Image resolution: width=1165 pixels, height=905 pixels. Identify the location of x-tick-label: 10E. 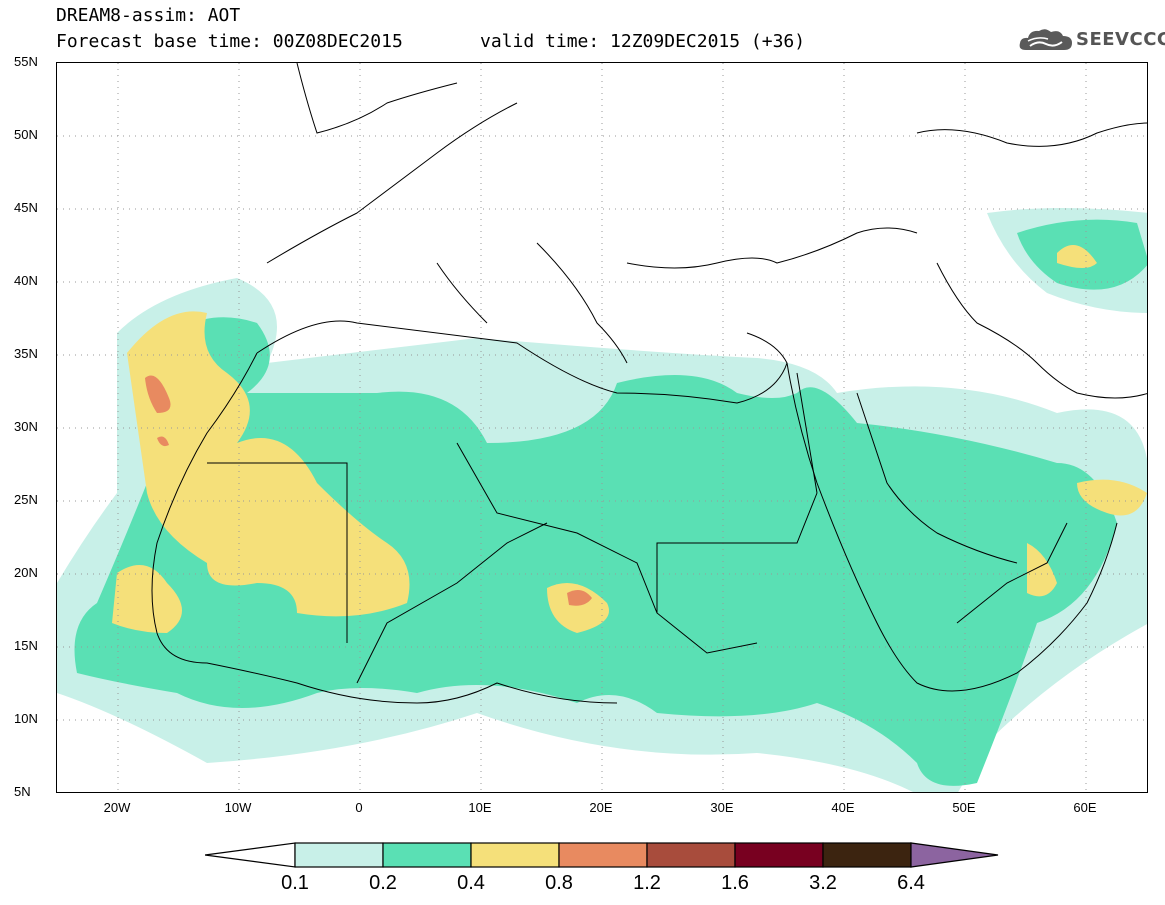
(480, 807).